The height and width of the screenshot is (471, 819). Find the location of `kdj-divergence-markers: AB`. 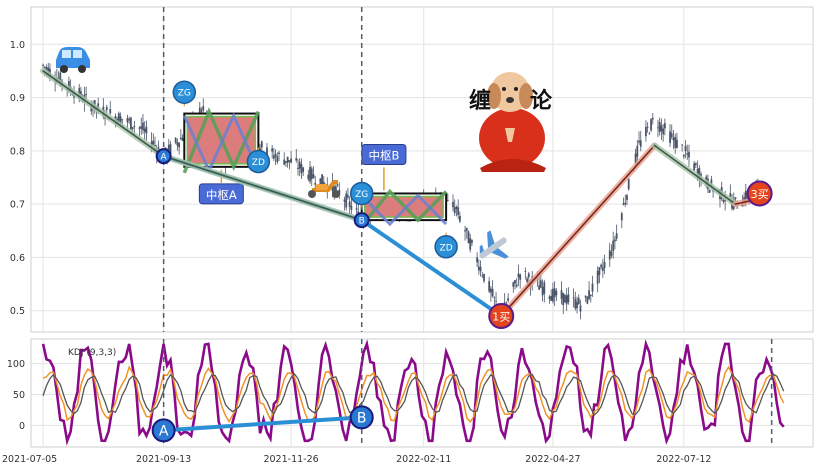

kdj-divergence-markers: AB is located at coordinates (262, 424).